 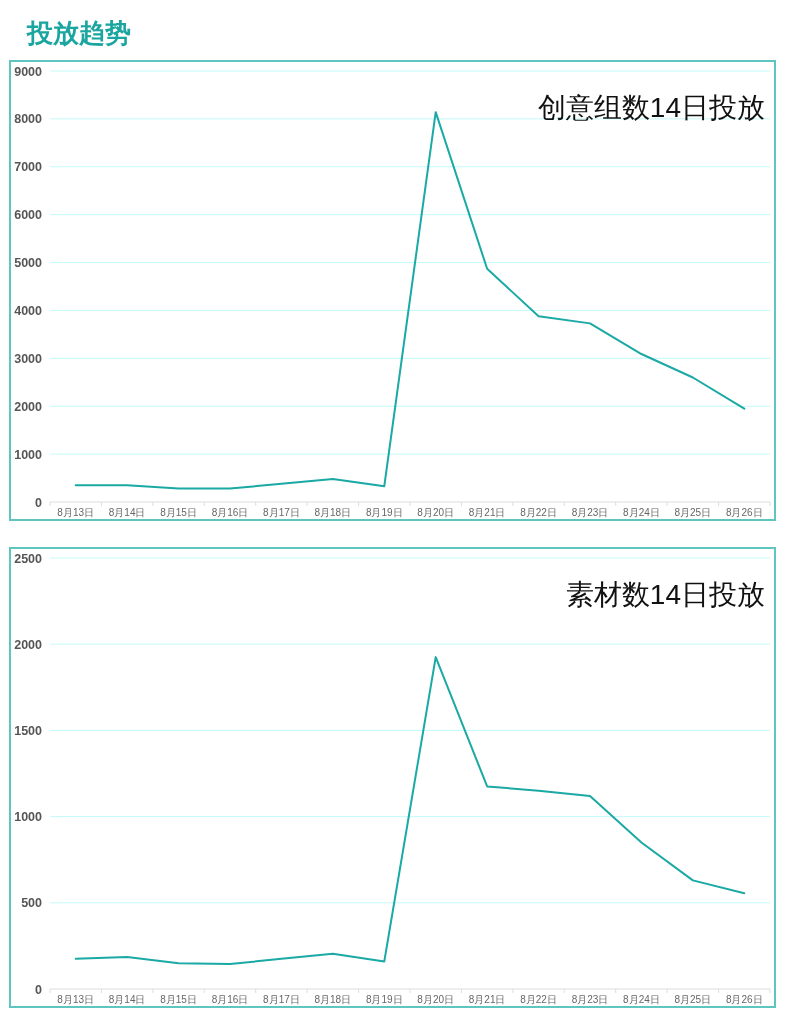 I want to click on y-tick-label: 7000, so click(x=28, y=167).